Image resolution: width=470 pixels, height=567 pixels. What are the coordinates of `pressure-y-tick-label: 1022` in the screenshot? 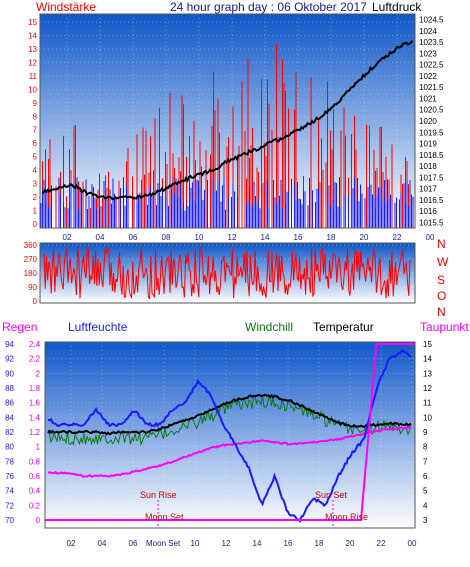 It's located at (428, 76).